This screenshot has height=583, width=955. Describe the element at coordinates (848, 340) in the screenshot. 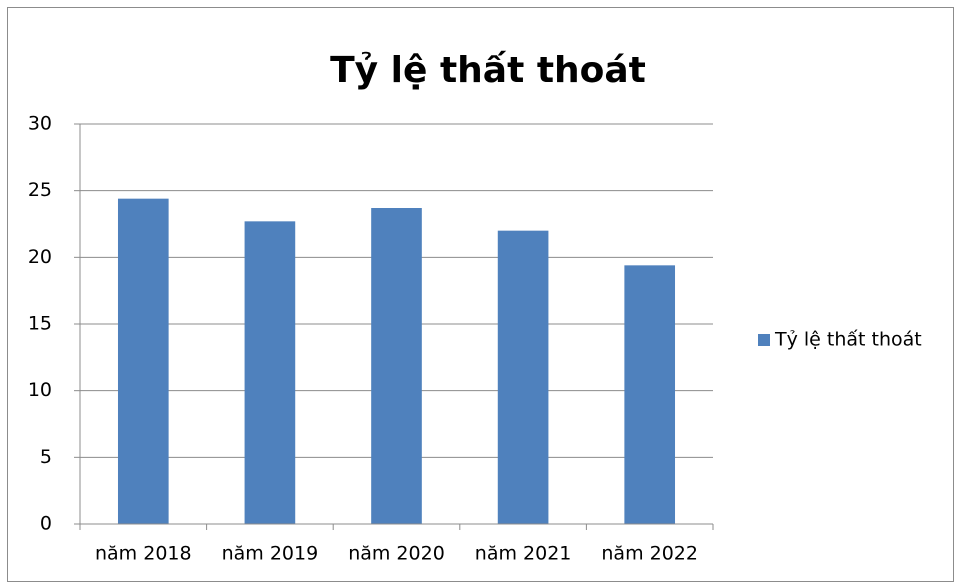

I see `legend-label: Tỷ lệ thất thoát` at that location.